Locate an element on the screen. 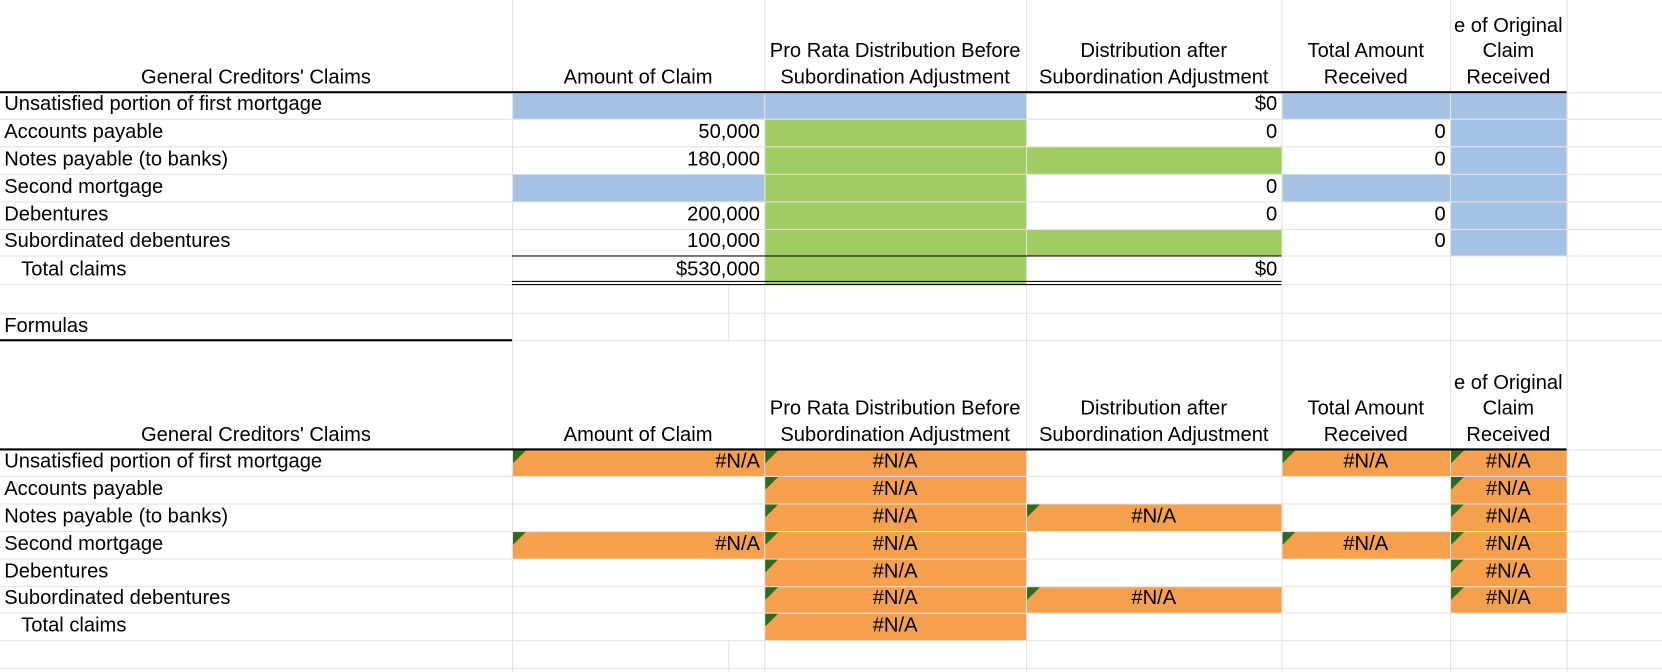 The height and width of the screenshot is (672, 1662). total-double-rule is located at coordinates (896, 283).